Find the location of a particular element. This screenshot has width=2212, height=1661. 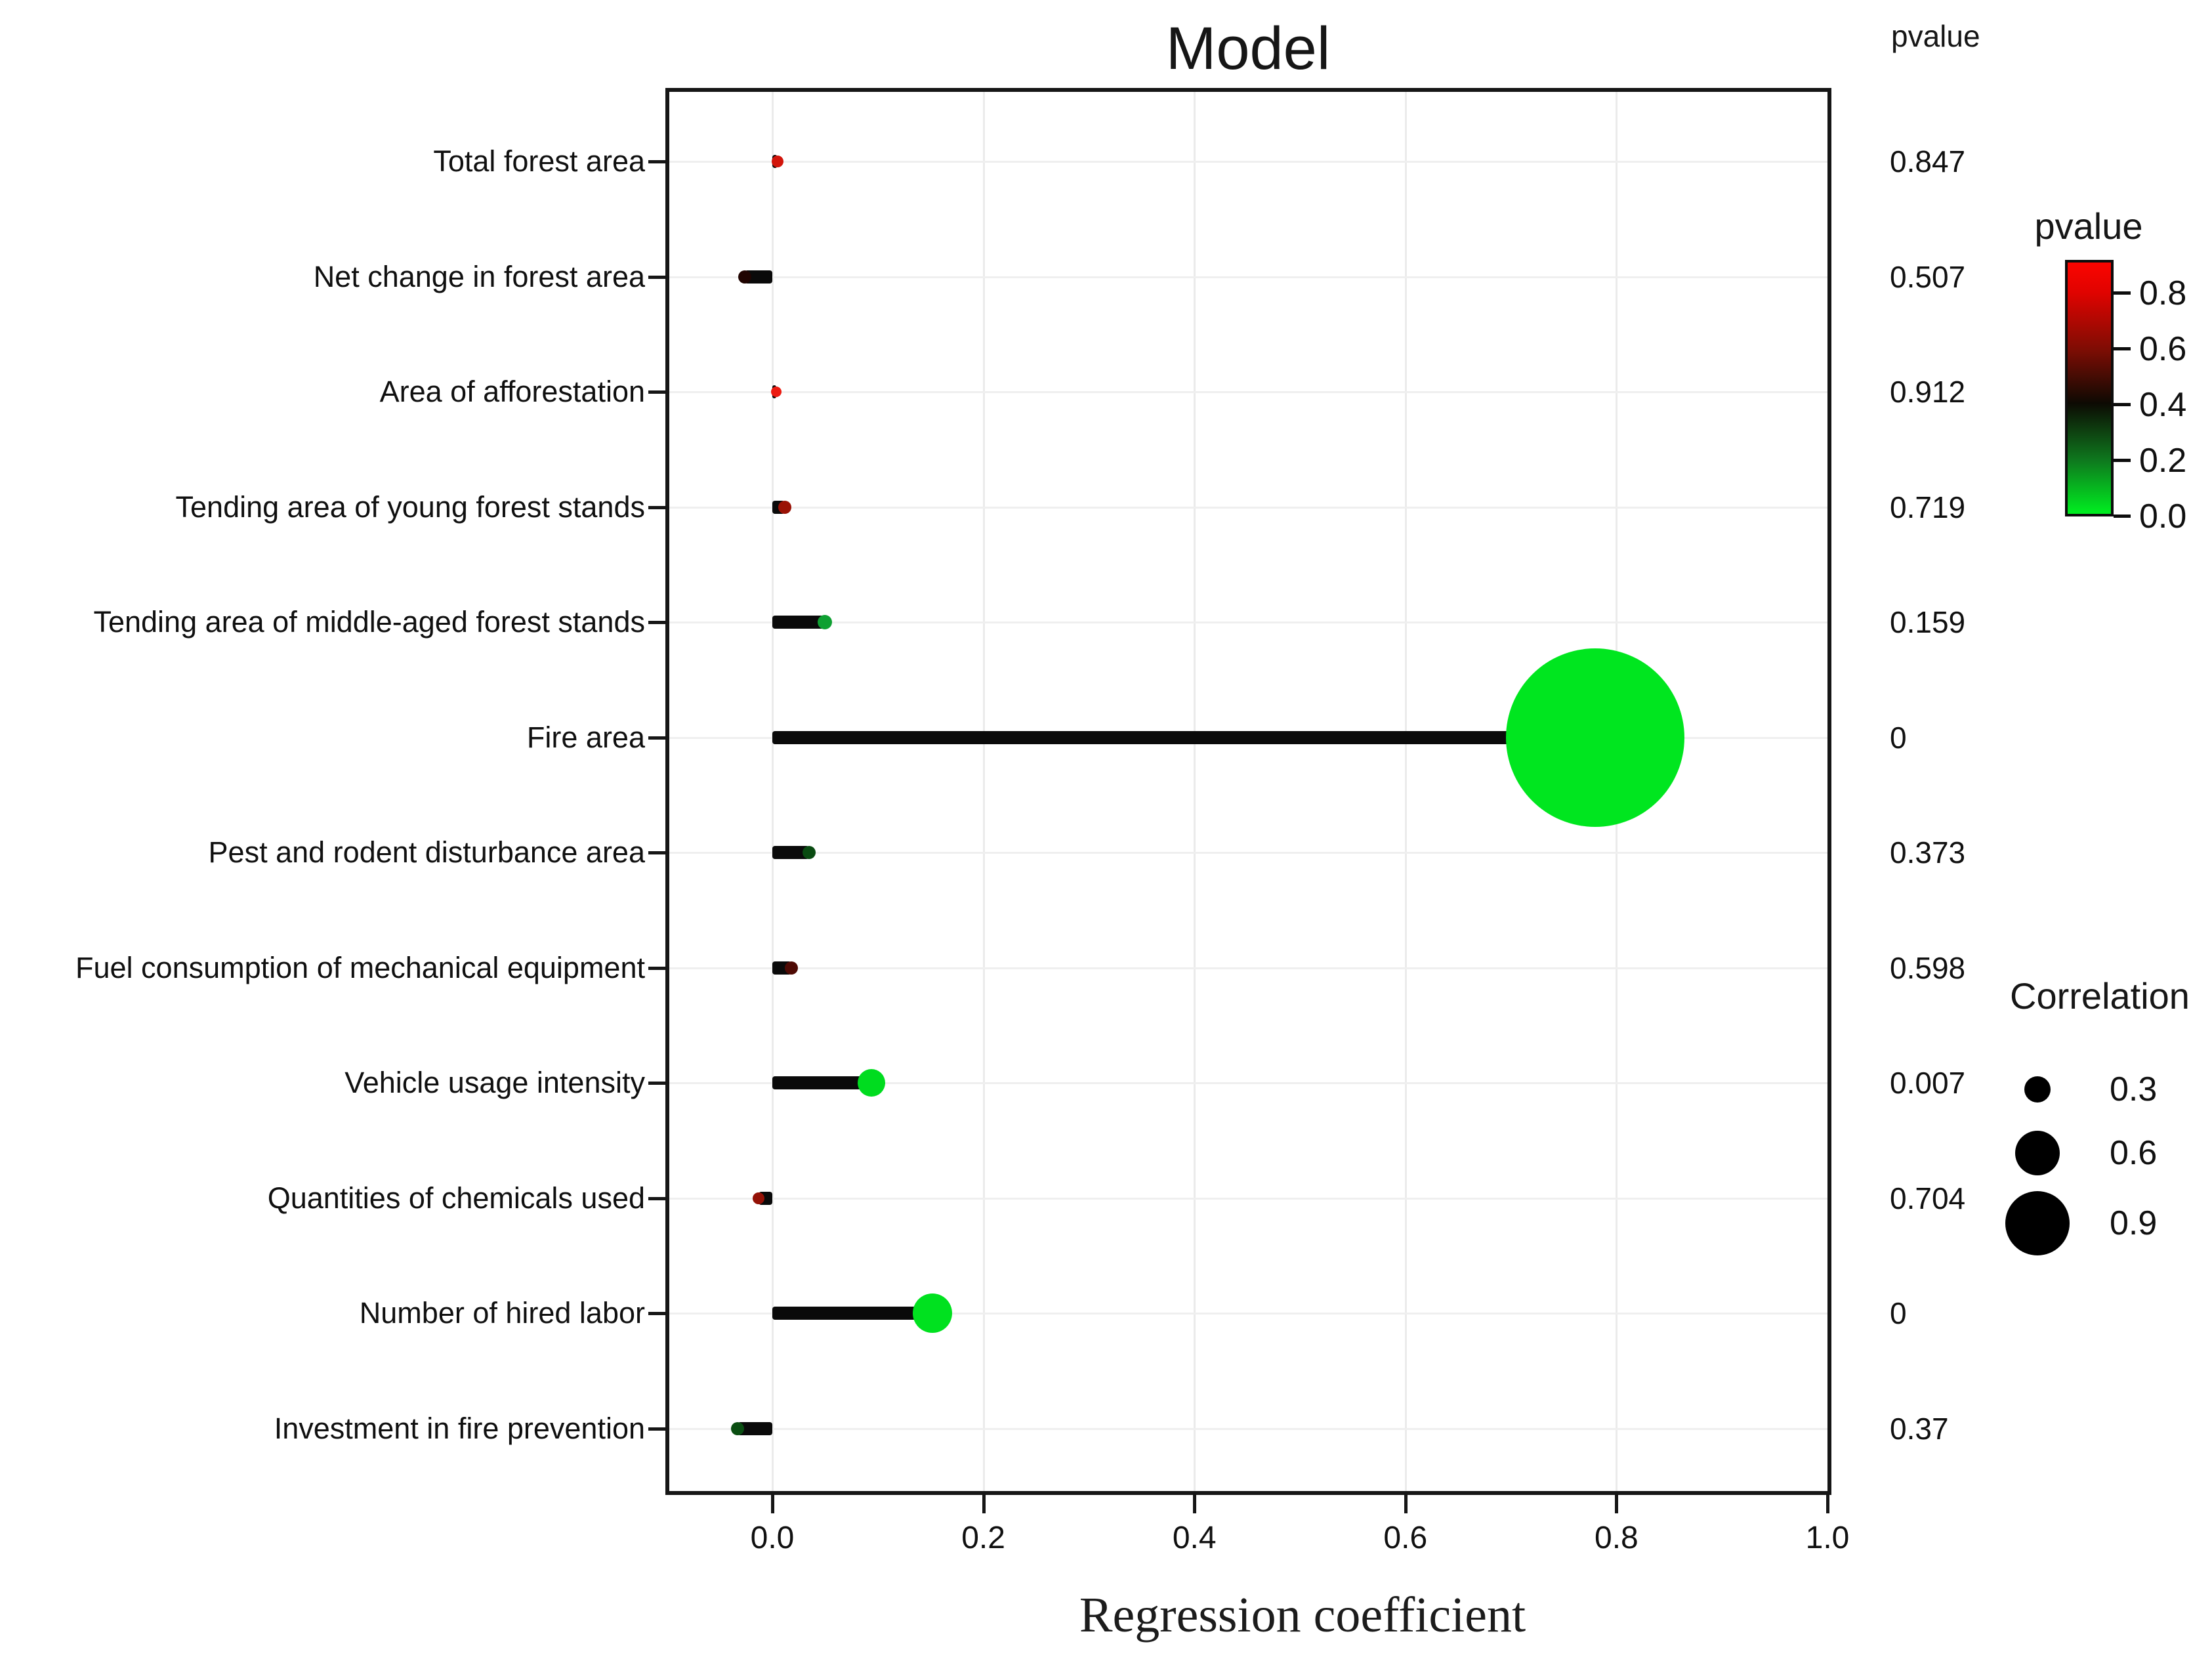

pvalue-value: 0.598 is located at coordinates (1928, 967).